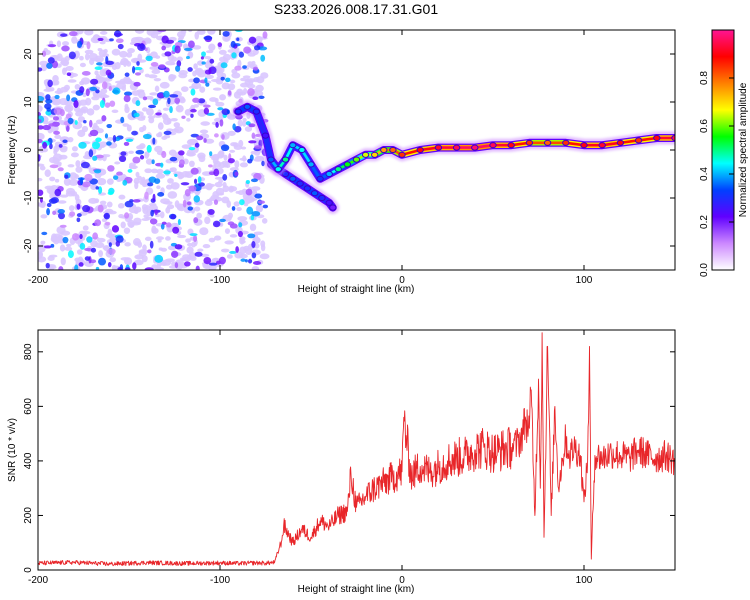  I want to click on snr-y-label: SNR (10 * v/v), so click(12, 450).